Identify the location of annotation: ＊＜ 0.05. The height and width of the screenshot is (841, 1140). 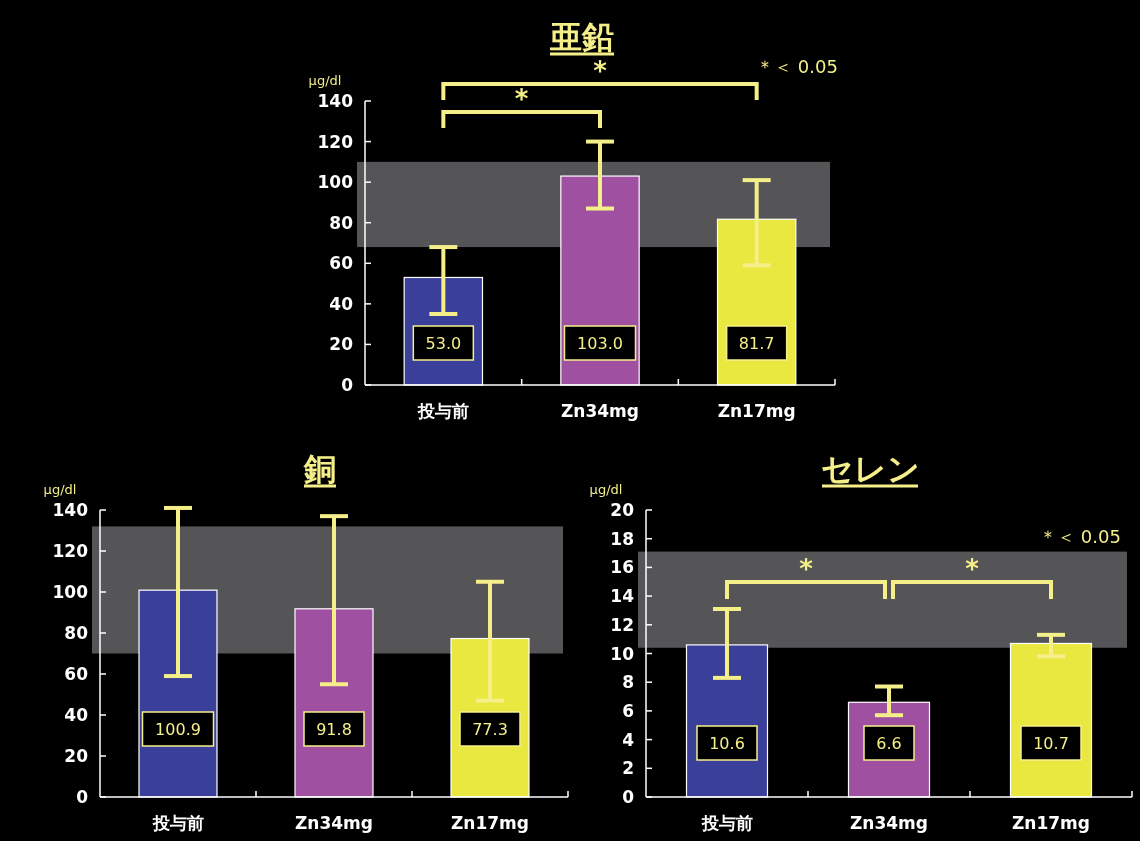
(1080, 536).